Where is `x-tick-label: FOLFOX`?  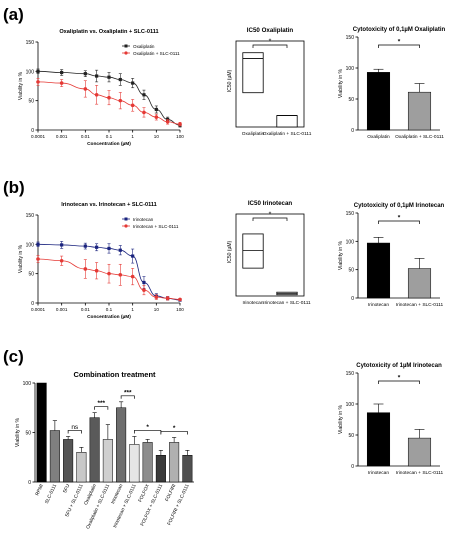 x-tick-label: FOLFOX is located at coordinates (144, 493).